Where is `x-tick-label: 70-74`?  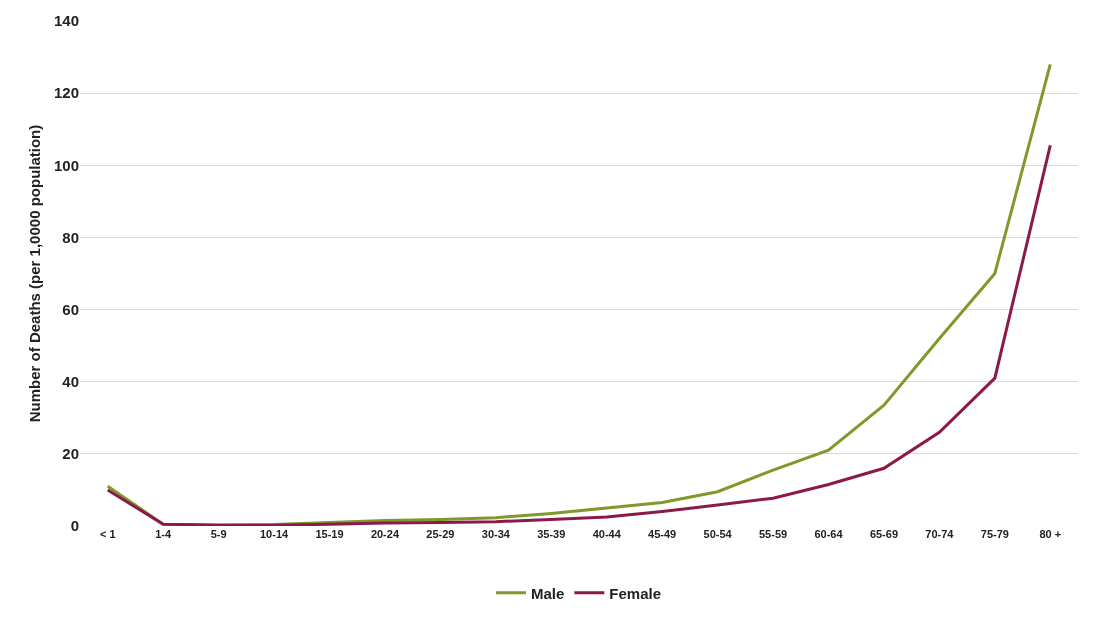 x-tick-label: 70-74 is located at coordinates (940, 534).